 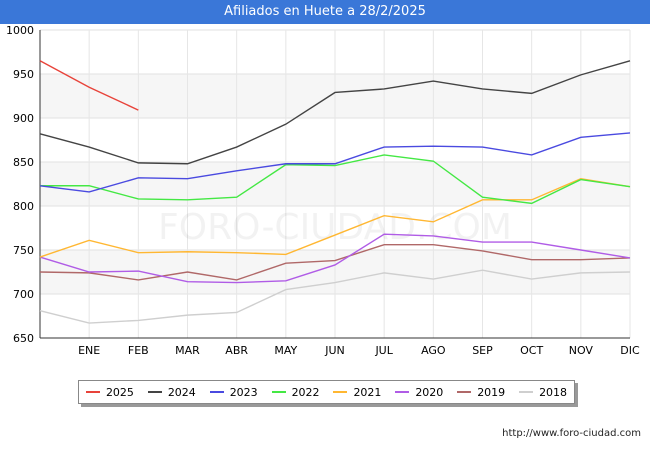 I want to click on legend-item-2022: 2022, so click(x=295, y=392).